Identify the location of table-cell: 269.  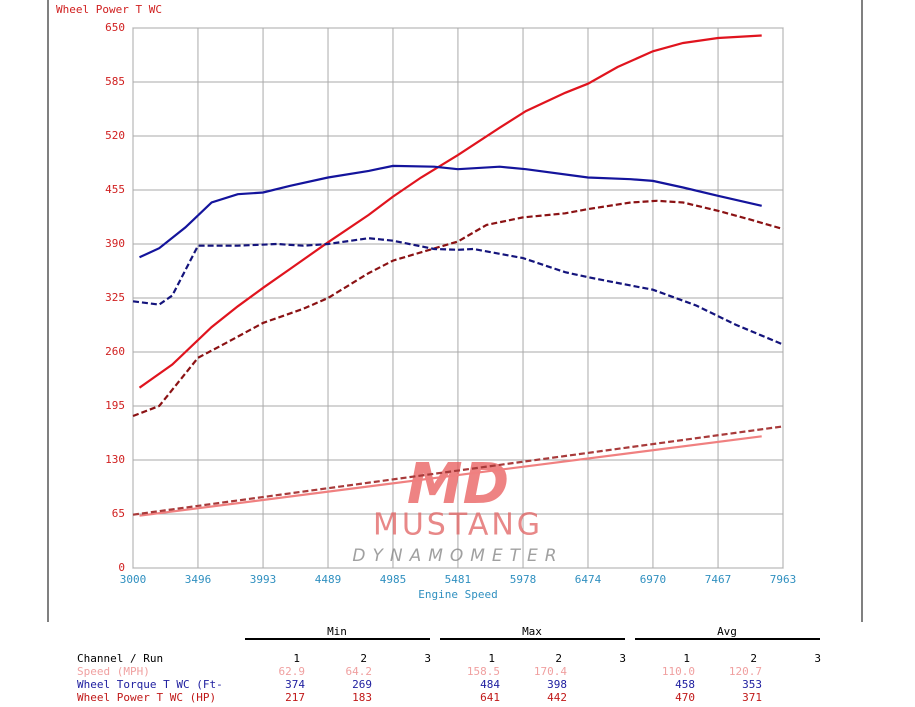
(362, 684).